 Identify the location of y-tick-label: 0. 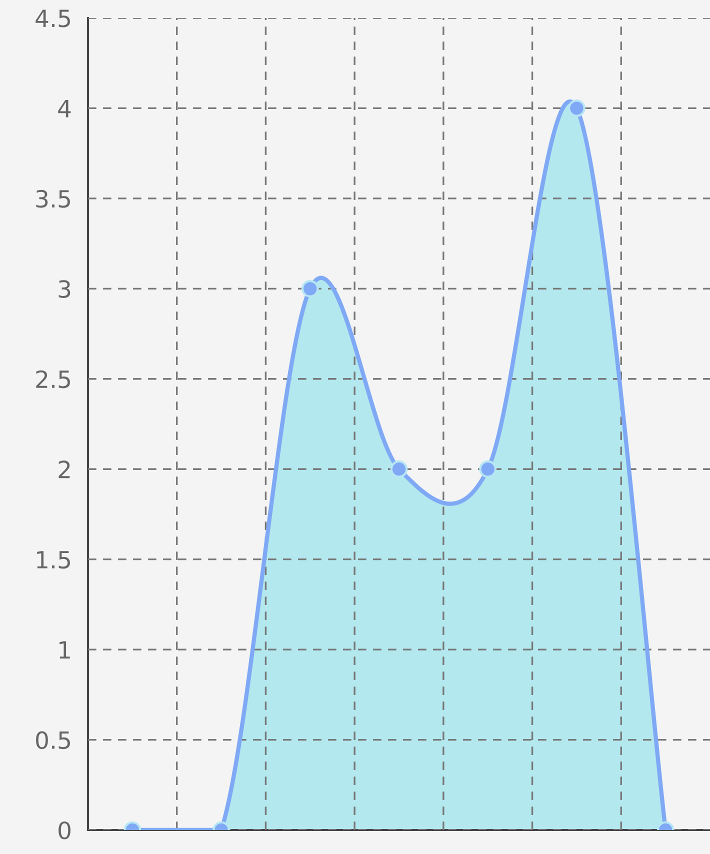
(64, 830).